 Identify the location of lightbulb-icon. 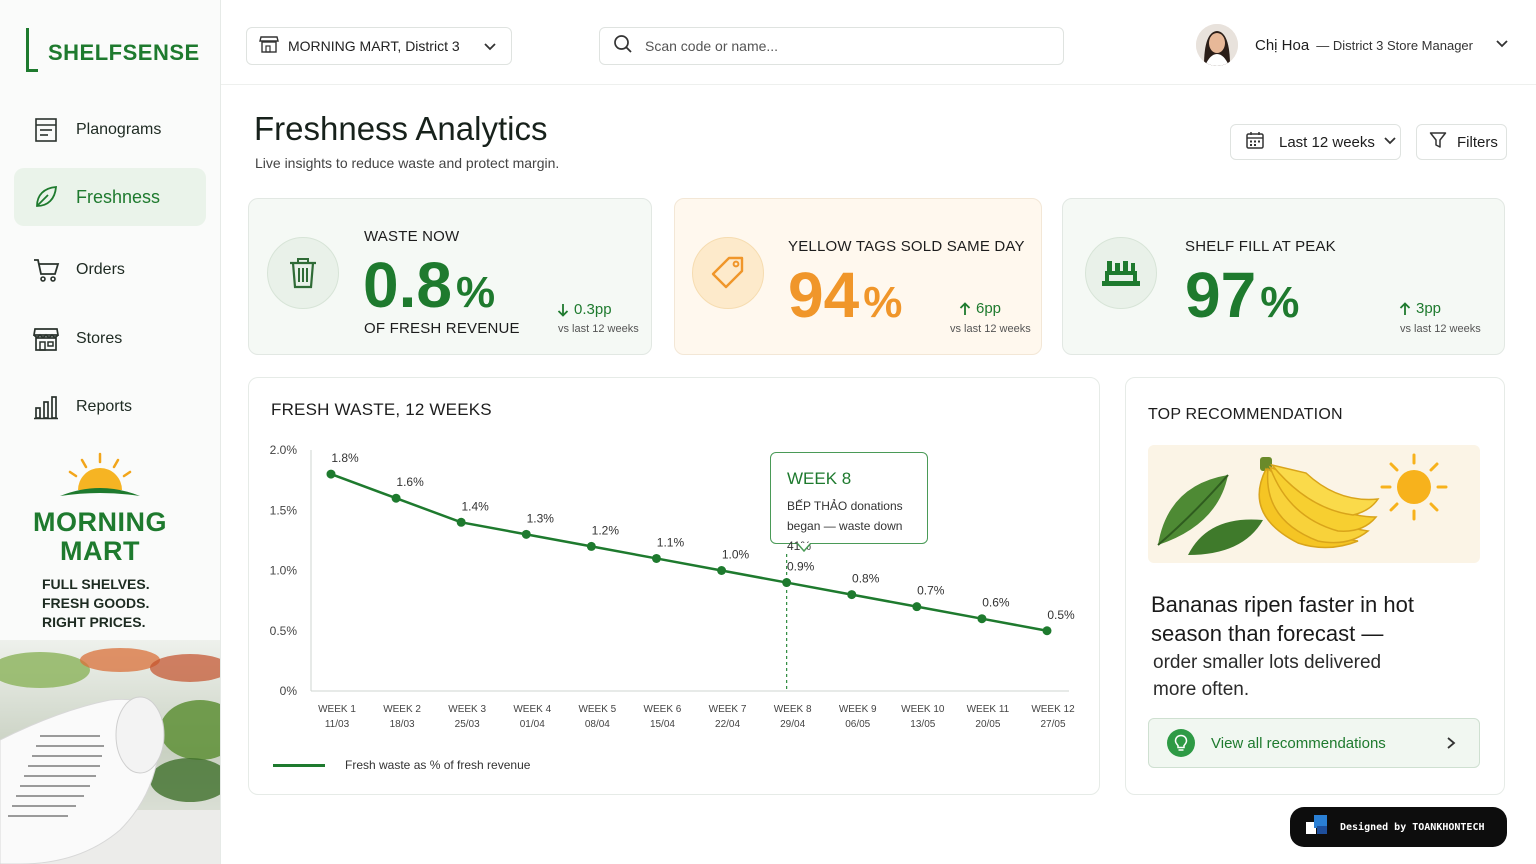
(1181, 743).